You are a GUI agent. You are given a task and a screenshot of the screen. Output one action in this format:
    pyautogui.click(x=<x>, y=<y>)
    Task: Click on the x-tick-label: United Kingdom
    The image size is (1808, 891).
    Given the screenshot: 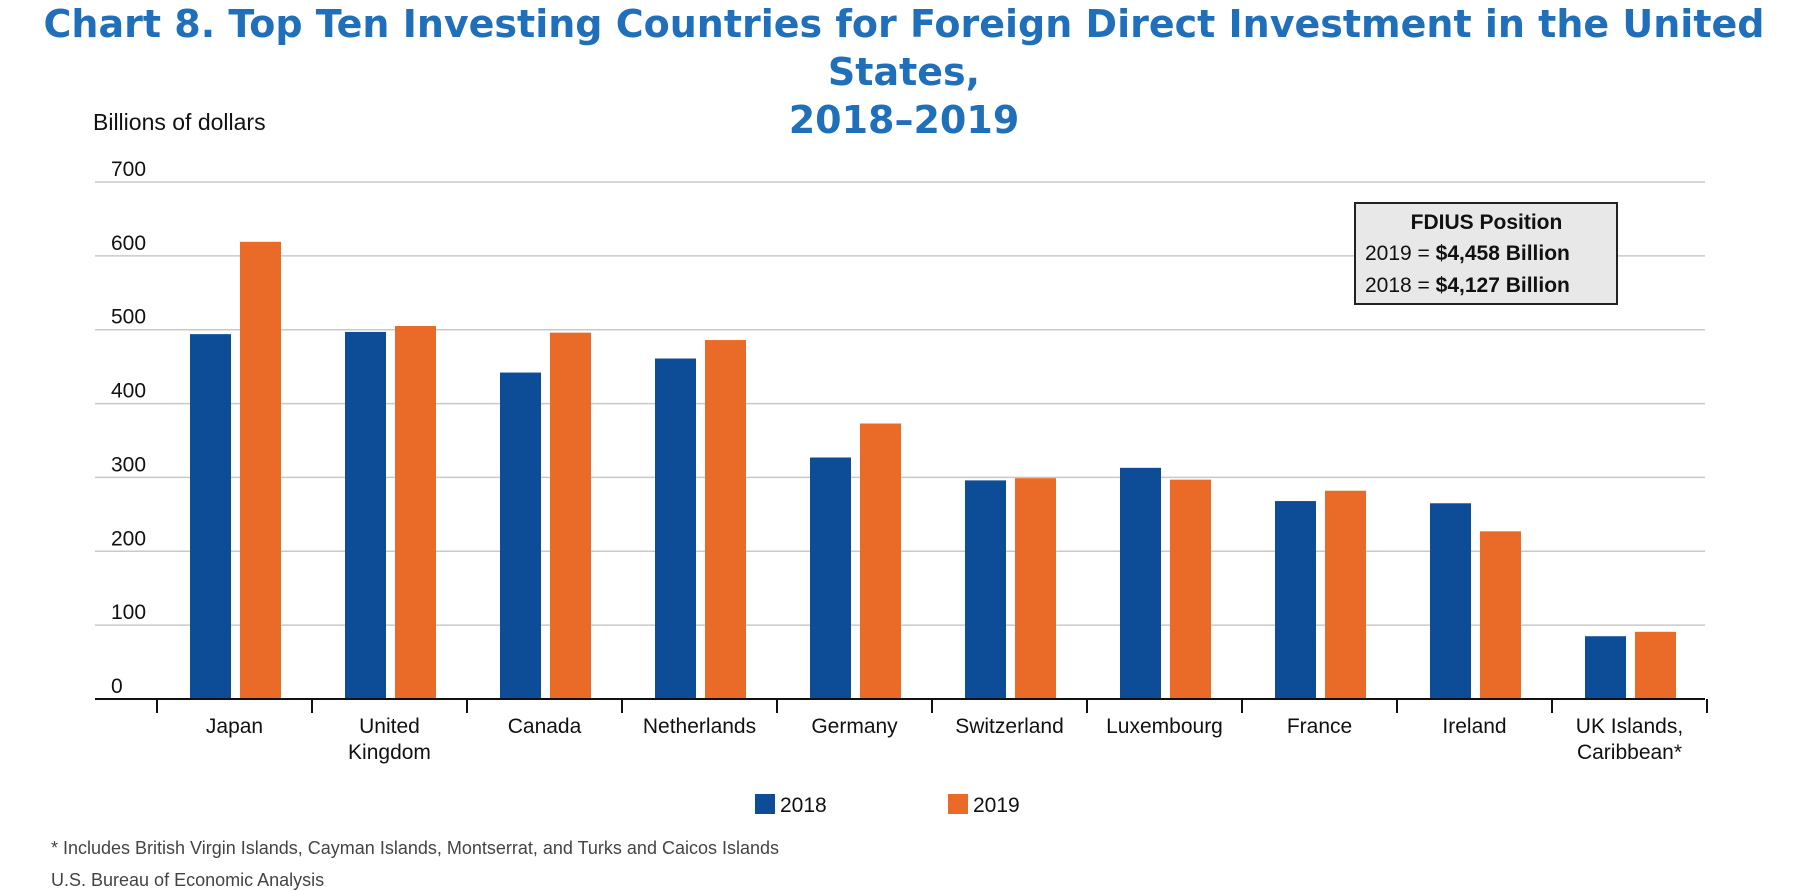 What is the action you would take?
    pyautogui.click(x=389, y=739)
    